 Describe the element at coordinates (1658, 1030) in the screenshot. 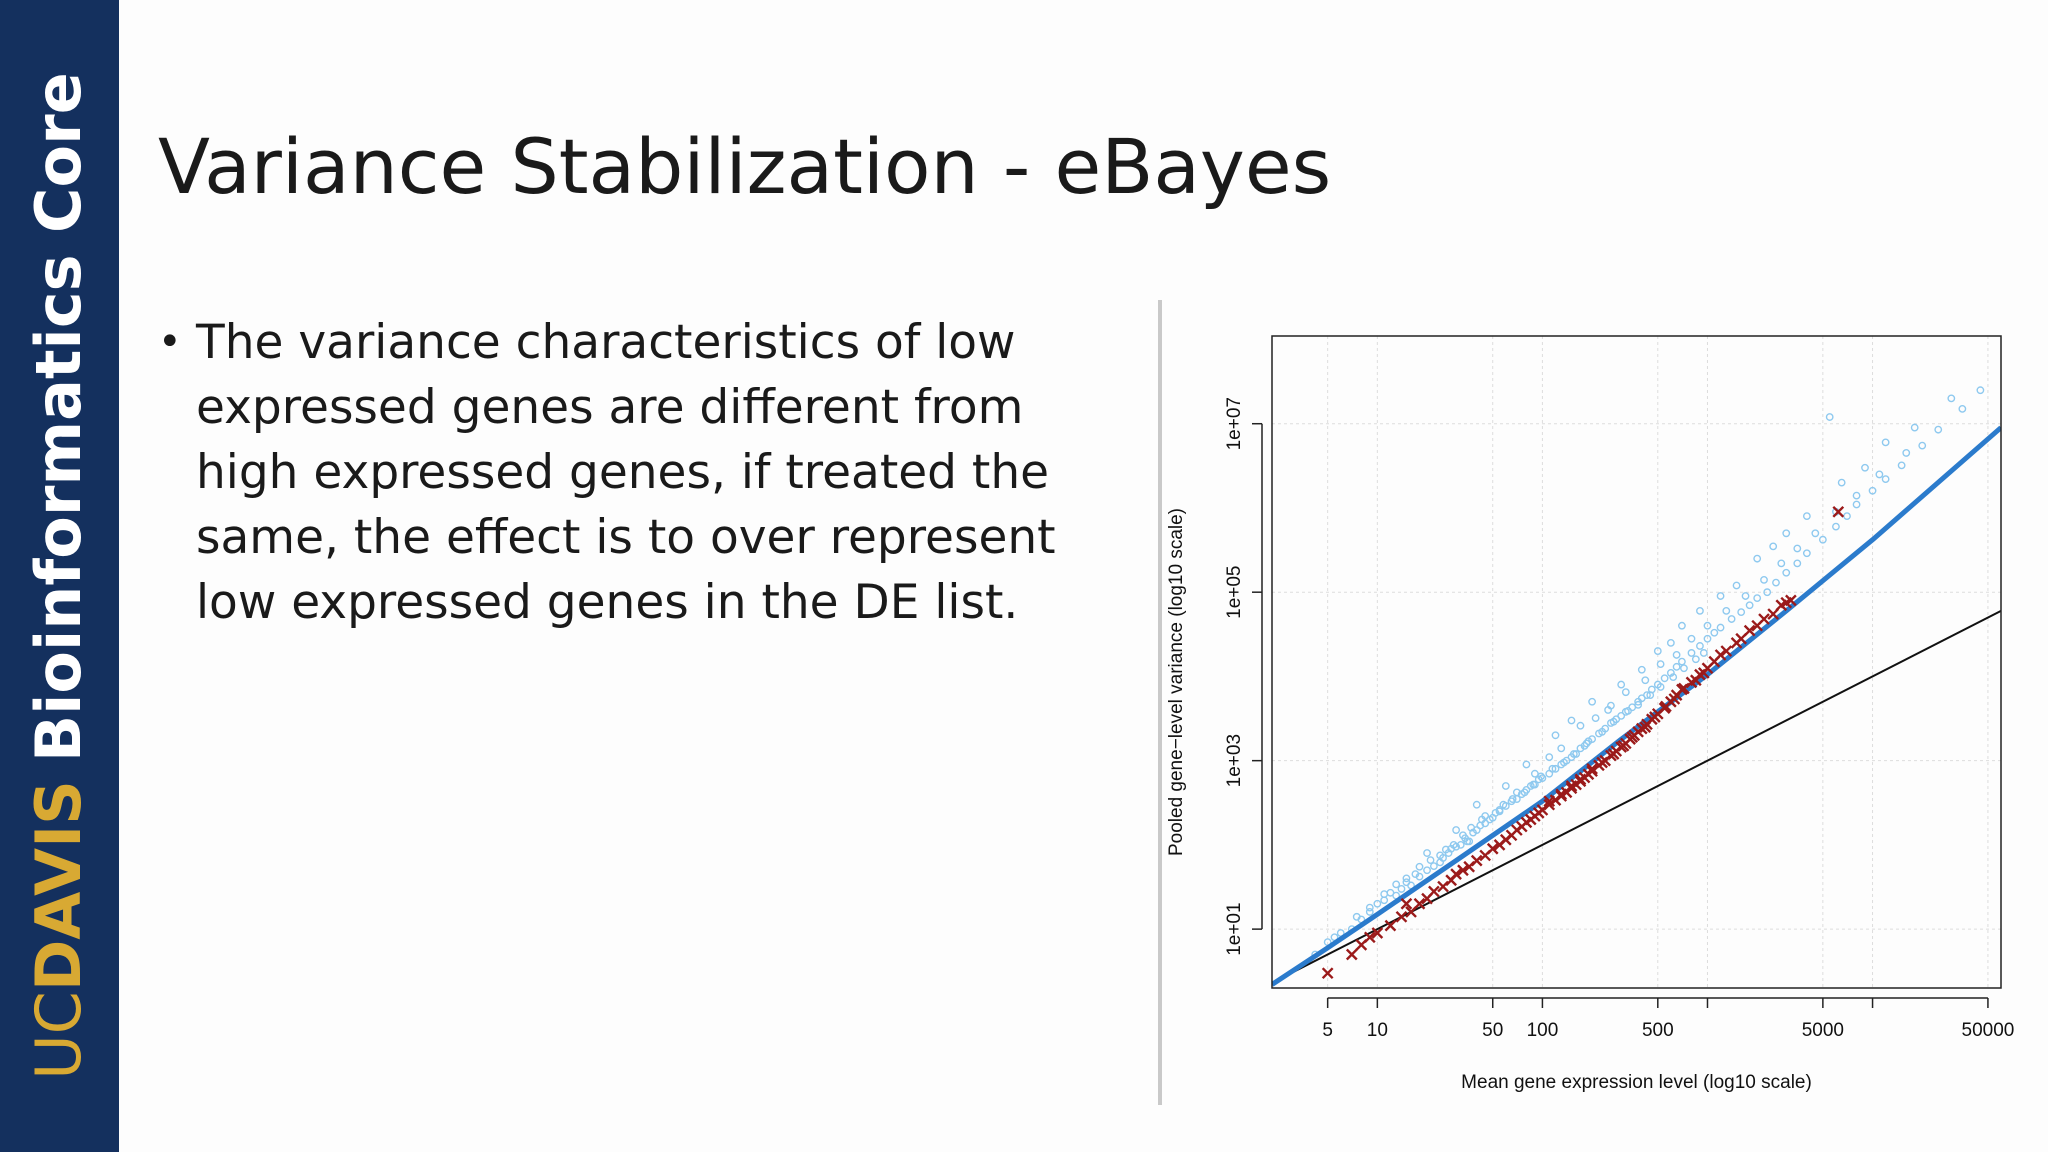

I see `x-tick-label: 500` at that location.